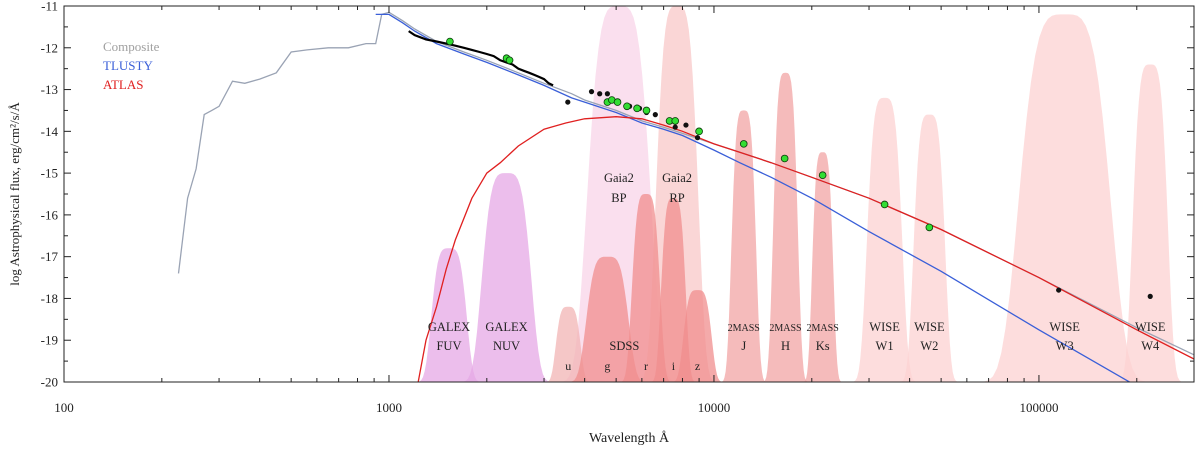  What do you see at coordinates (677, 178) in the screenshot?
I see `filter-label-gaia-rp-name: Gaia2` at bounding box center [677, 178].